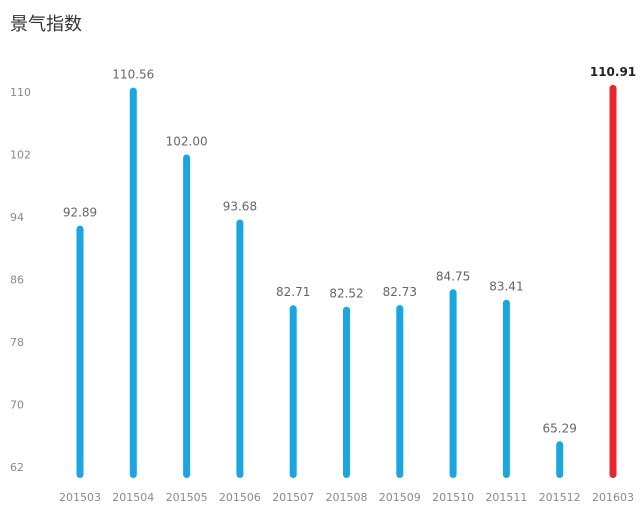 The height and width of the screenshot is (516, 642). I want to click on bar-value-label: 82.73, so click(400, 292).